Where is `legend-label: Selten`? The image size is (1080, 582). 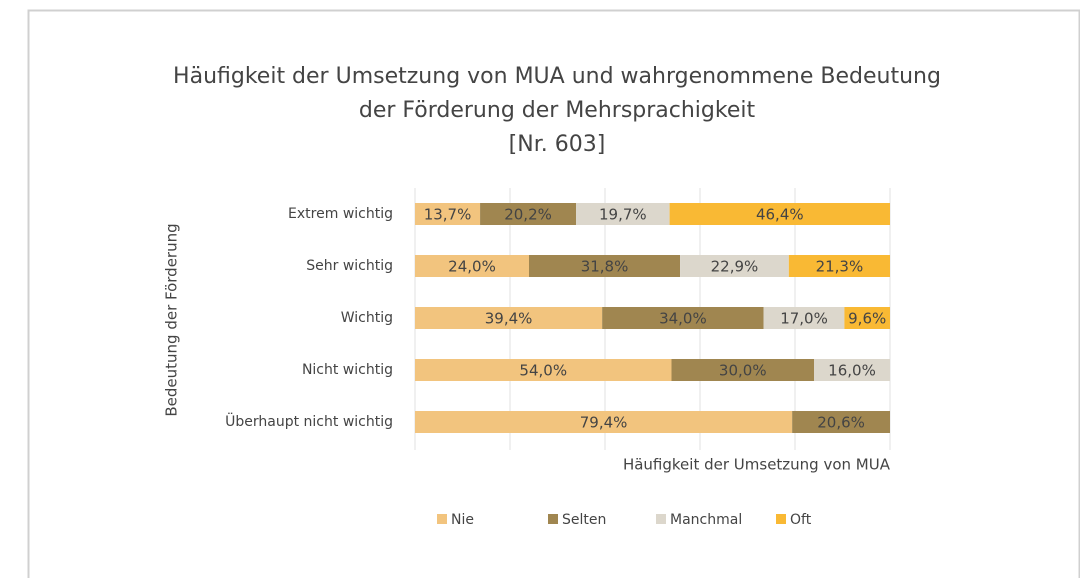
legend-label: Selten is located at coordinates (584, 520).